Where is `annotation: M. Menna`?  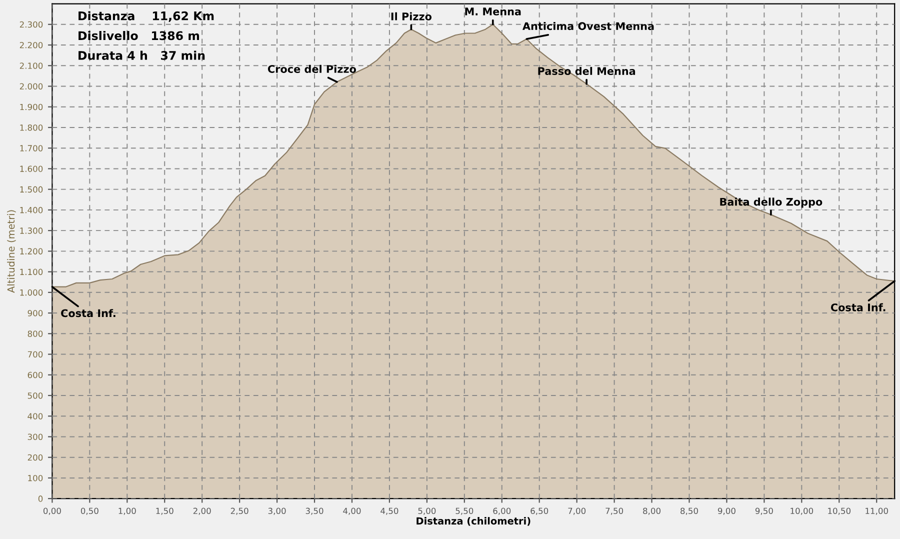 annotation: M. Menna is located at coordinates (493, 12).